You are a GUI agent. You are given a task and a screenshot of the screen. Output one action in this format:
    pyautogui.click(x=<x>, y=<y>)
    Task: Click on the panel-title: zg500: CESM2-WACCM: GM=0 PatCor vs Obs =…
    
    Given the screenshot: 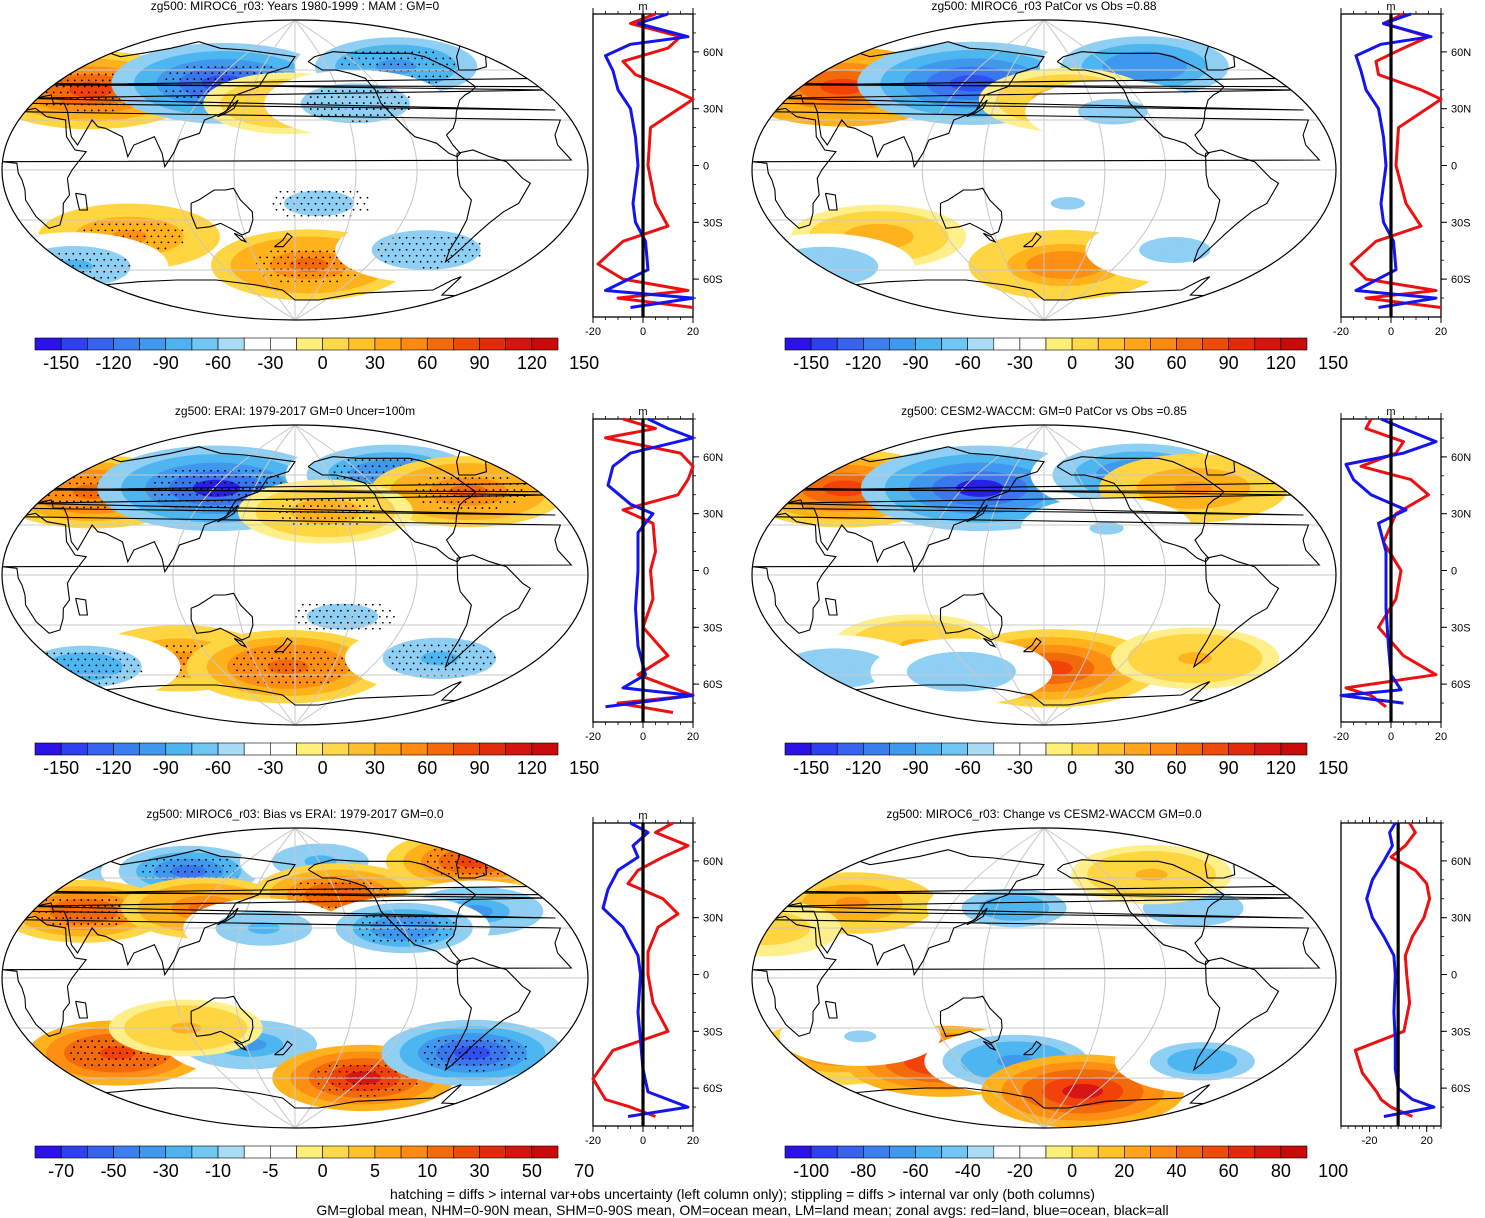 What is the action you would take?
    pyautogui.click(x=1044, y=411)
    